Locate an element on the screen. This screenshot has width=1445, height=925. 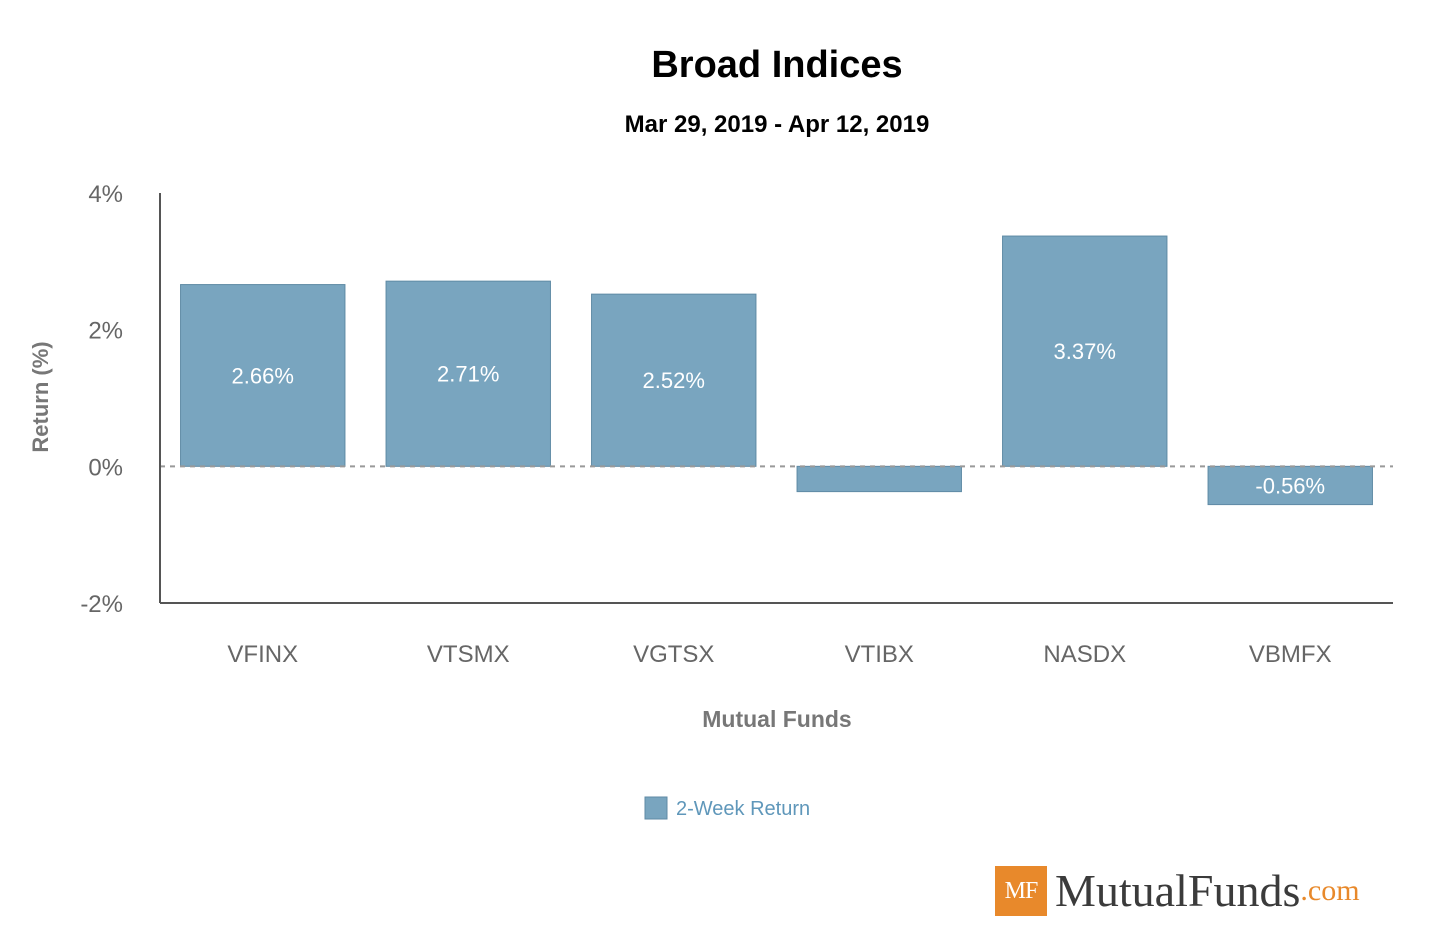
bar-vgtsx is located at coordinates (674, 380).